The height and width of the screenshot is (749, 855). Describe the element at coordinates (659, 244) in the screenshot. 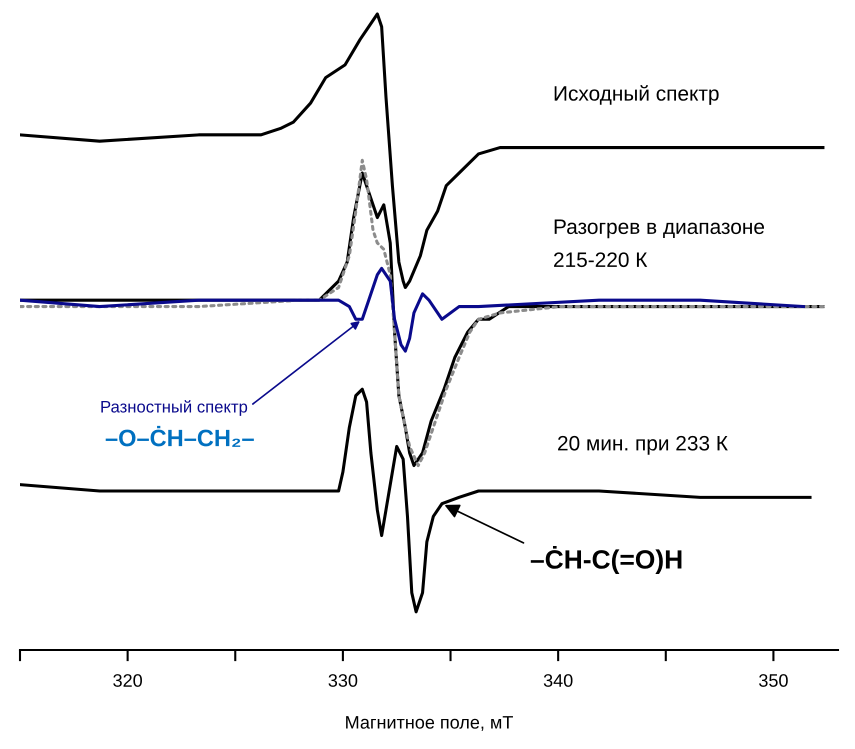

I see `series-label: Разогрев в диапазоне 215-220 К` at that location.